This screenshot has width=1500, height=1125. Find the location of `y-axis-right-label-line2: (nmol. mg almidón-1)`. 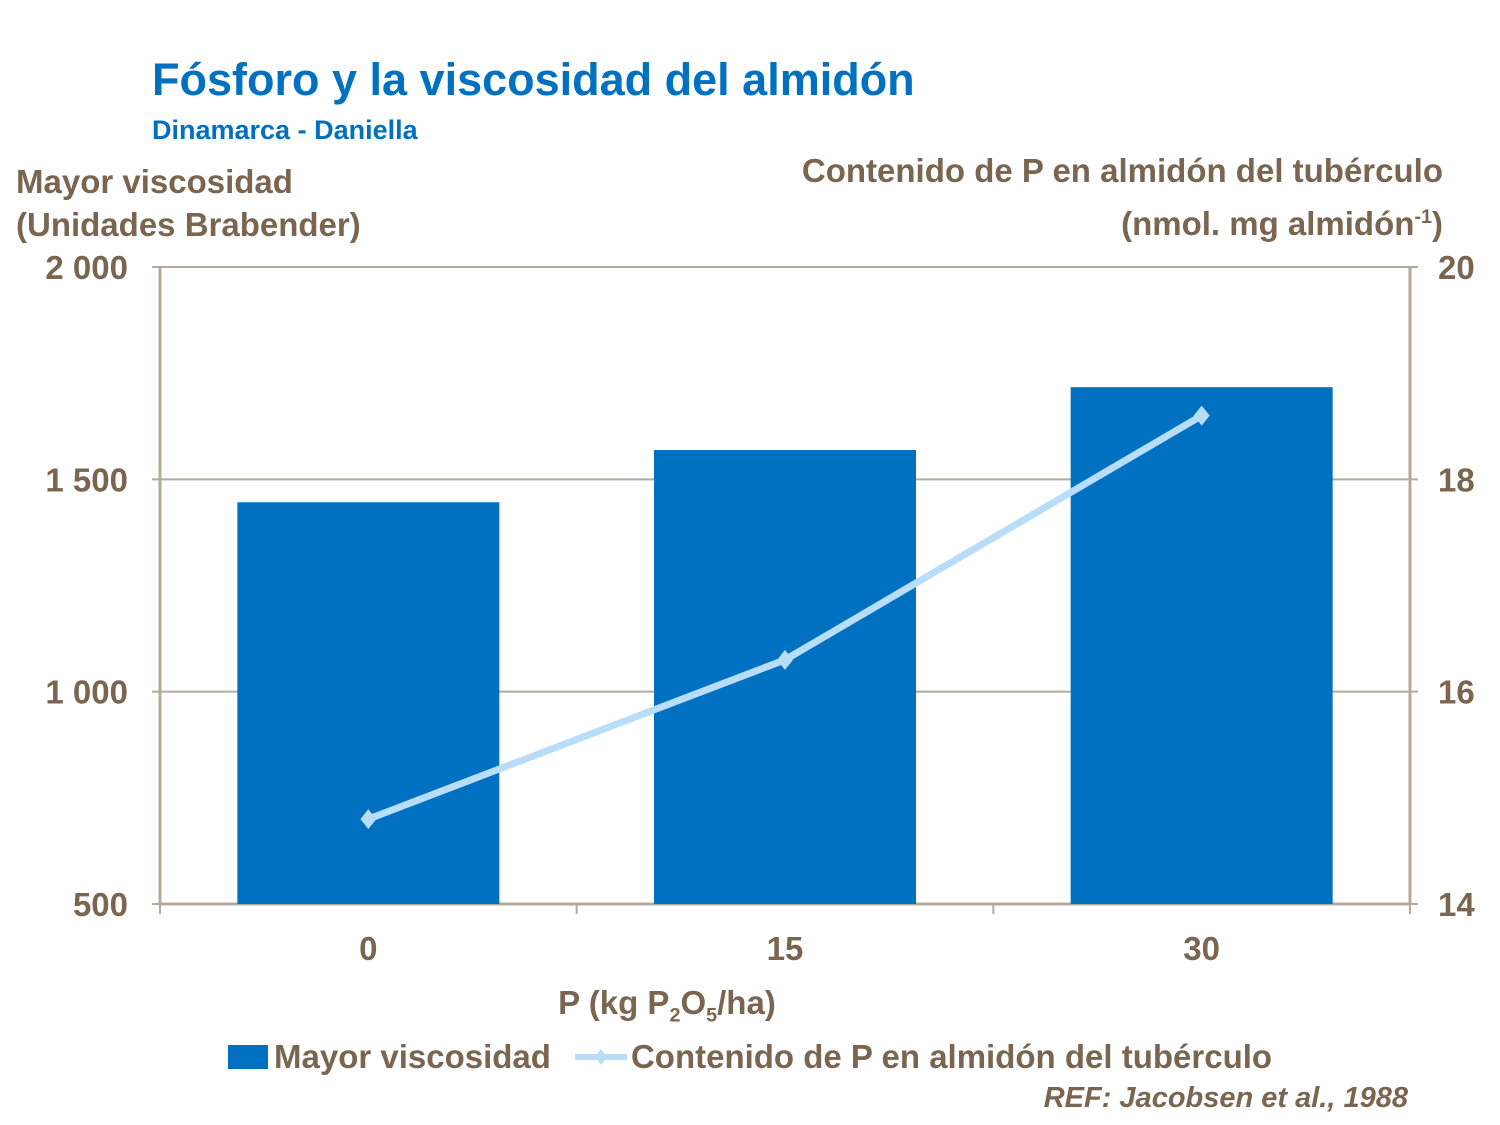

y-axis-right-label-line2: (nmol. mg almidón-1) is located at coordinates (1122, 220).